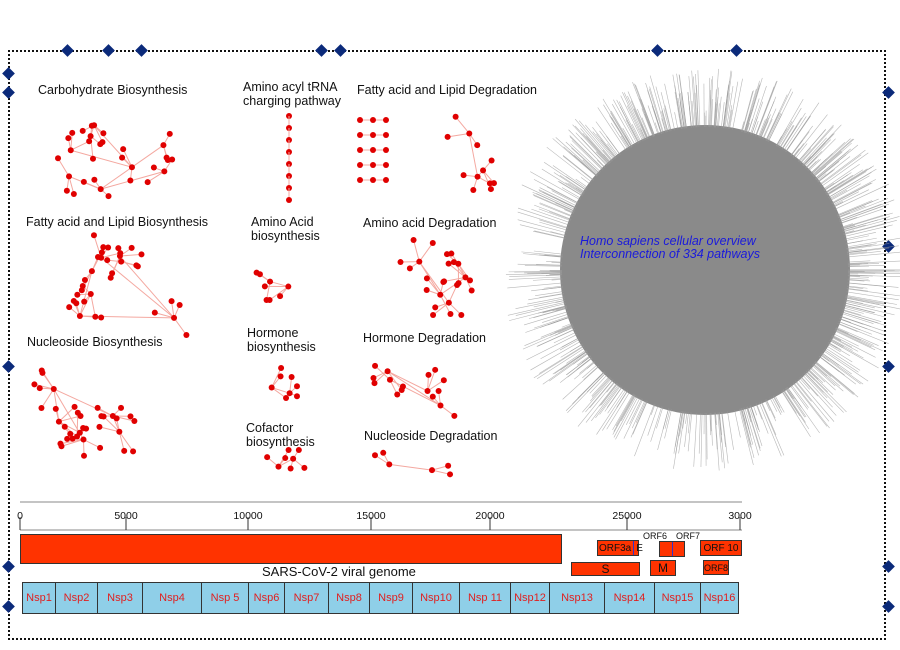  I want to click on orf10-box: ORF 10, so click(721, 548).